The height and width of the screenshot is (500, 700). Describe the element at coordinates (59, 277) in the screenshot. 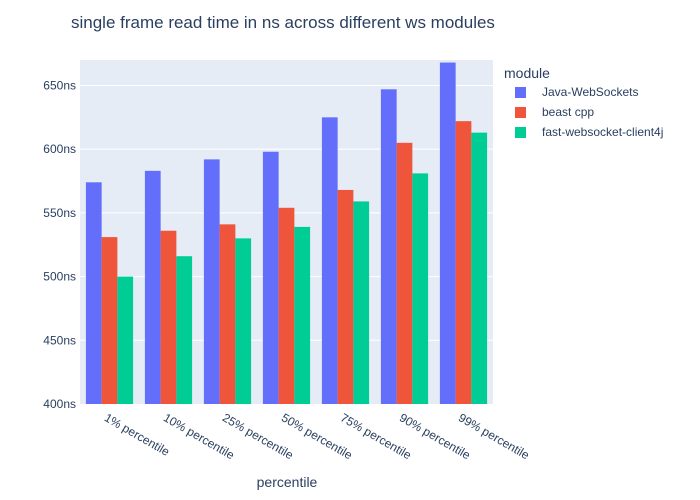

I see `y-tick-label: 500ns` at that location.